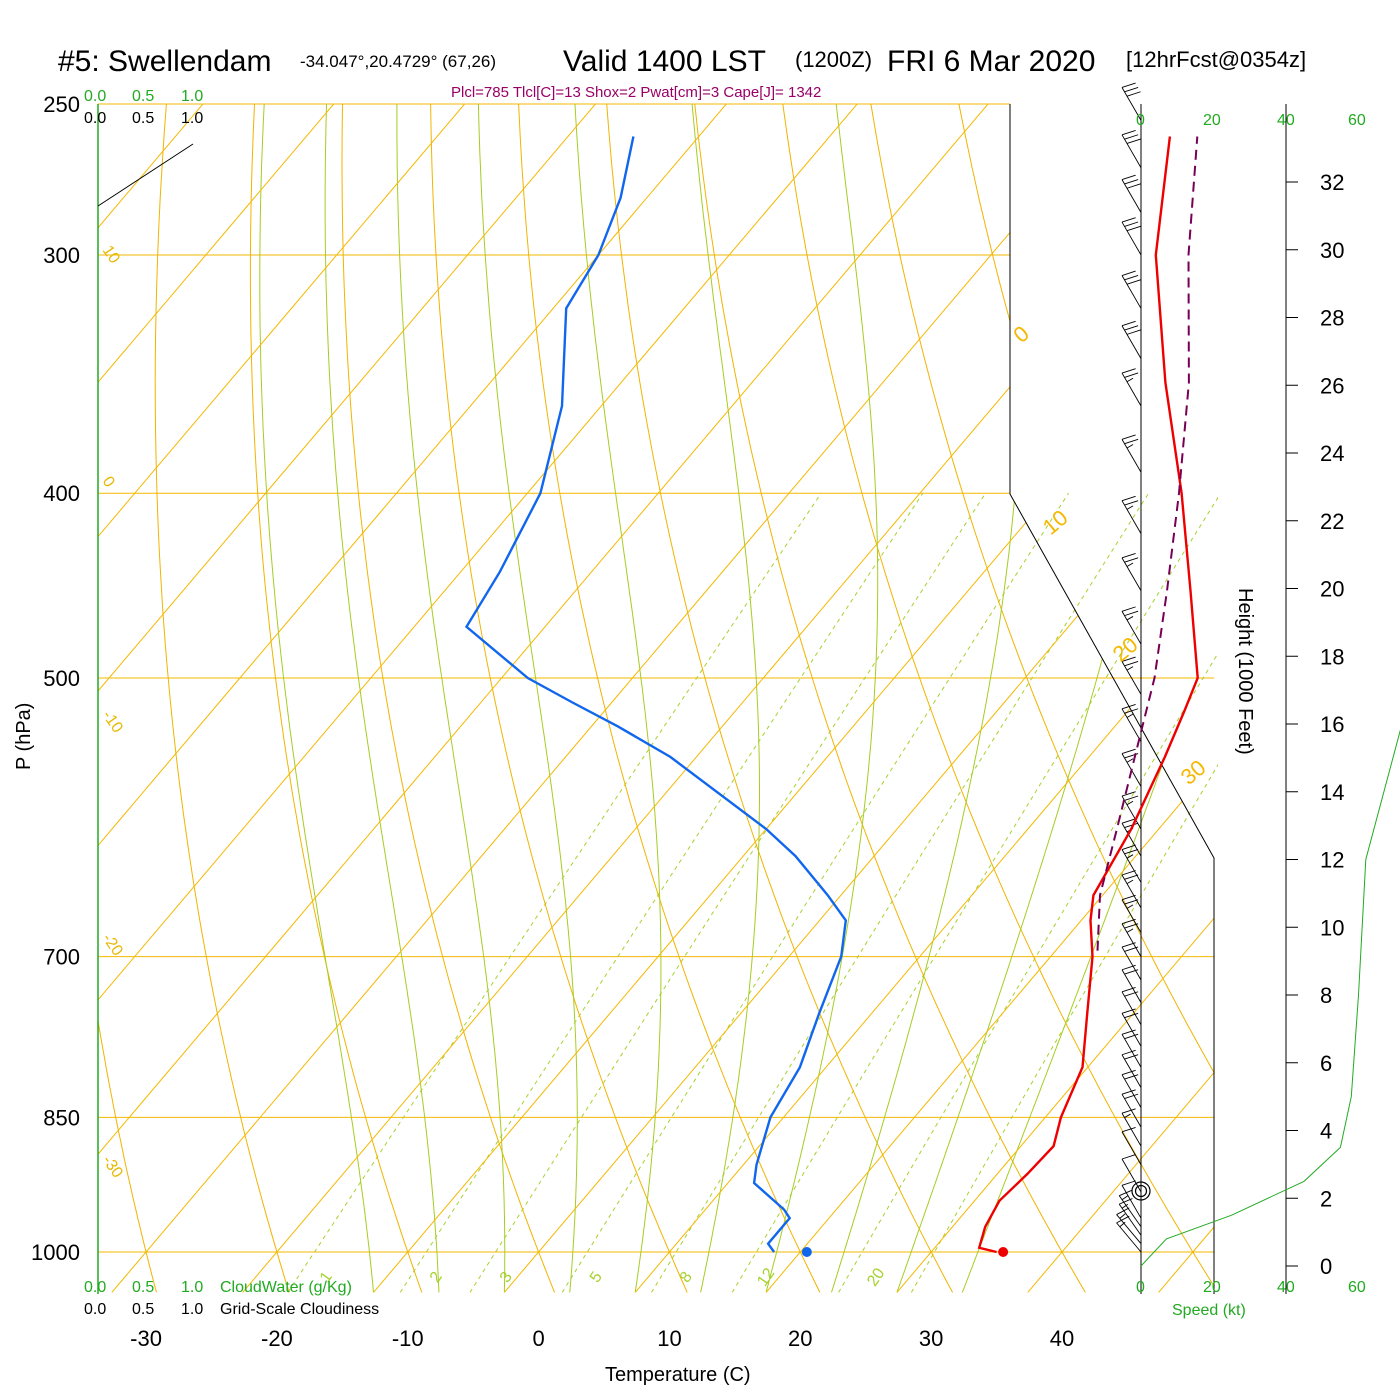 The width and height of the screenshot is (1400, 1400). I want to click on valid-time: Valid 1400 LST, so click(664, 61).